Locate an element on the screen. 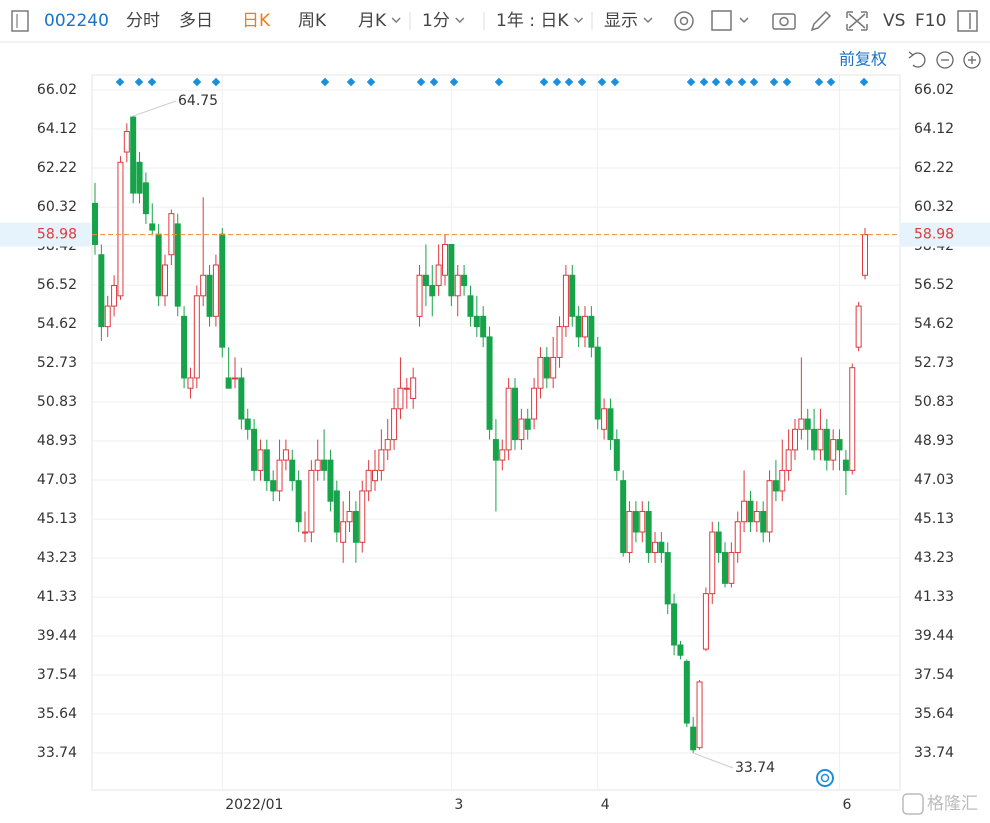 Image resolution: width=990 pixels, height=823 pixels. color-icon is located at coordinates (721, 20).